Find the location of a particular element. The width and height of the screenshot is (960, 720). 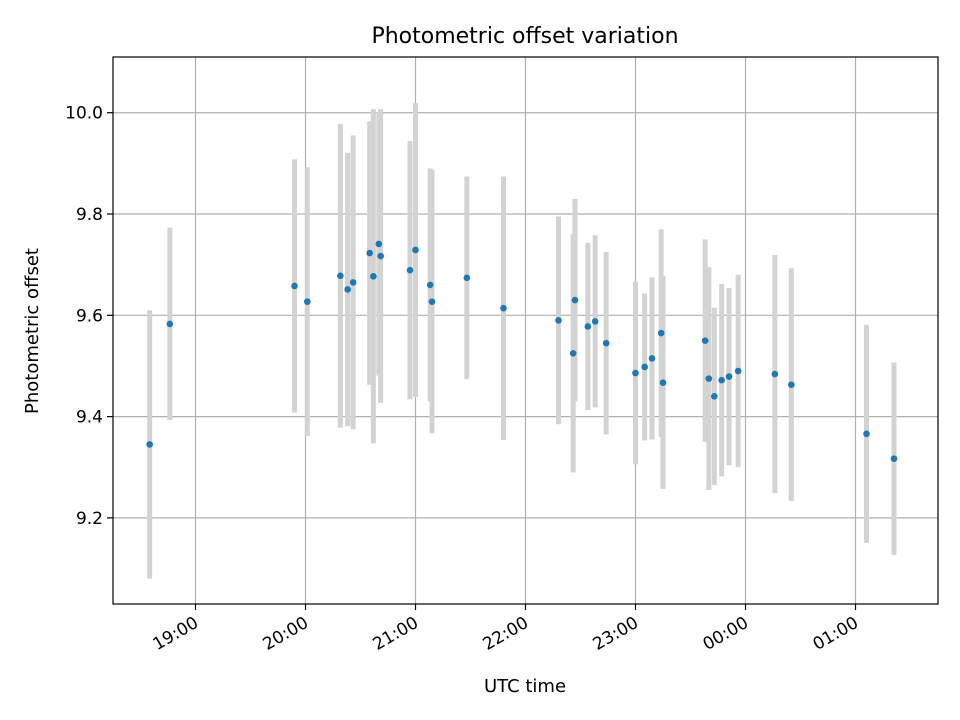

y-tick-label: 9.2 is located at coordinates (89, 519).